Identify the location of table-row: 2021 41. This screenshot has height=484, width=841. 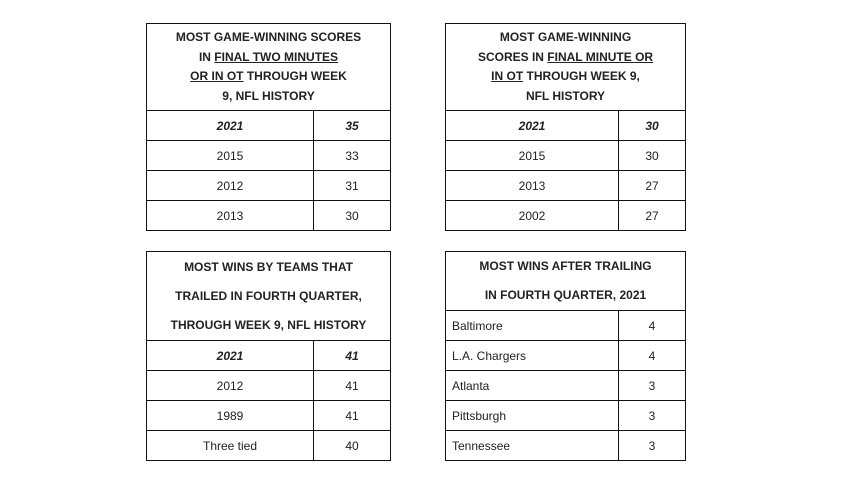
(269, 355).